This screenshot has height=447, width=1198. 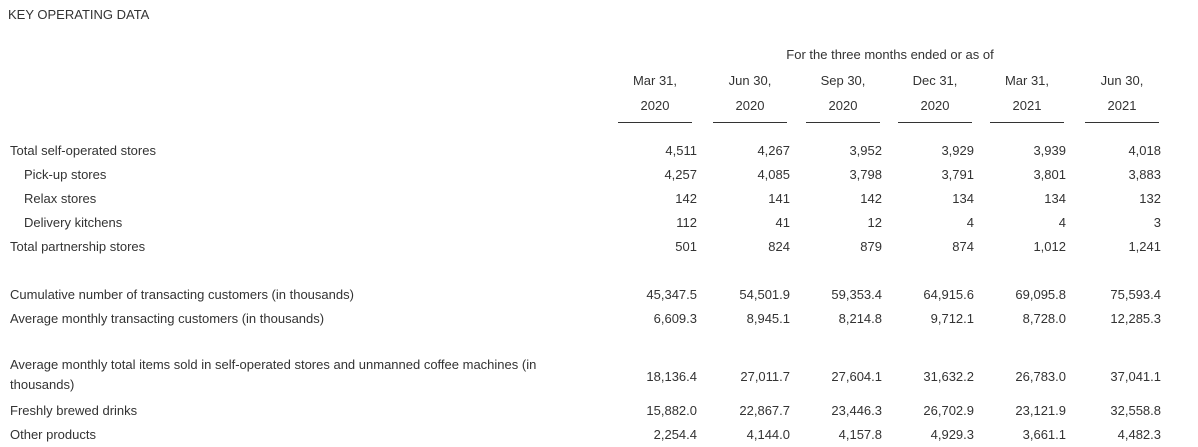 I want to click on row-value: 32,558.8, so click(x=1135, y=410).